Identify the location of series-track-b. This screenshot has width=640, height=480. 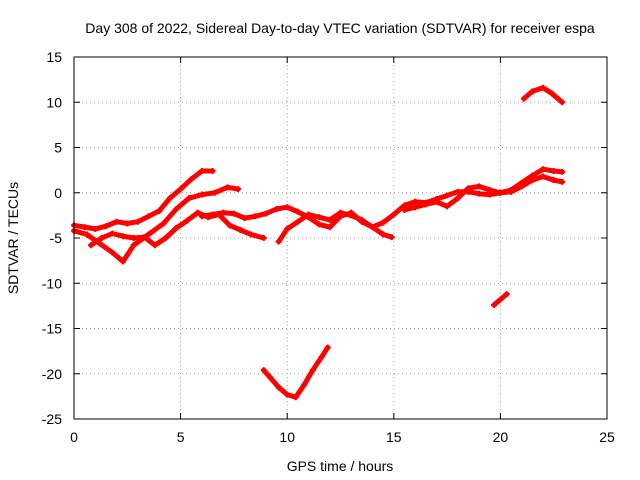
(156, 224).